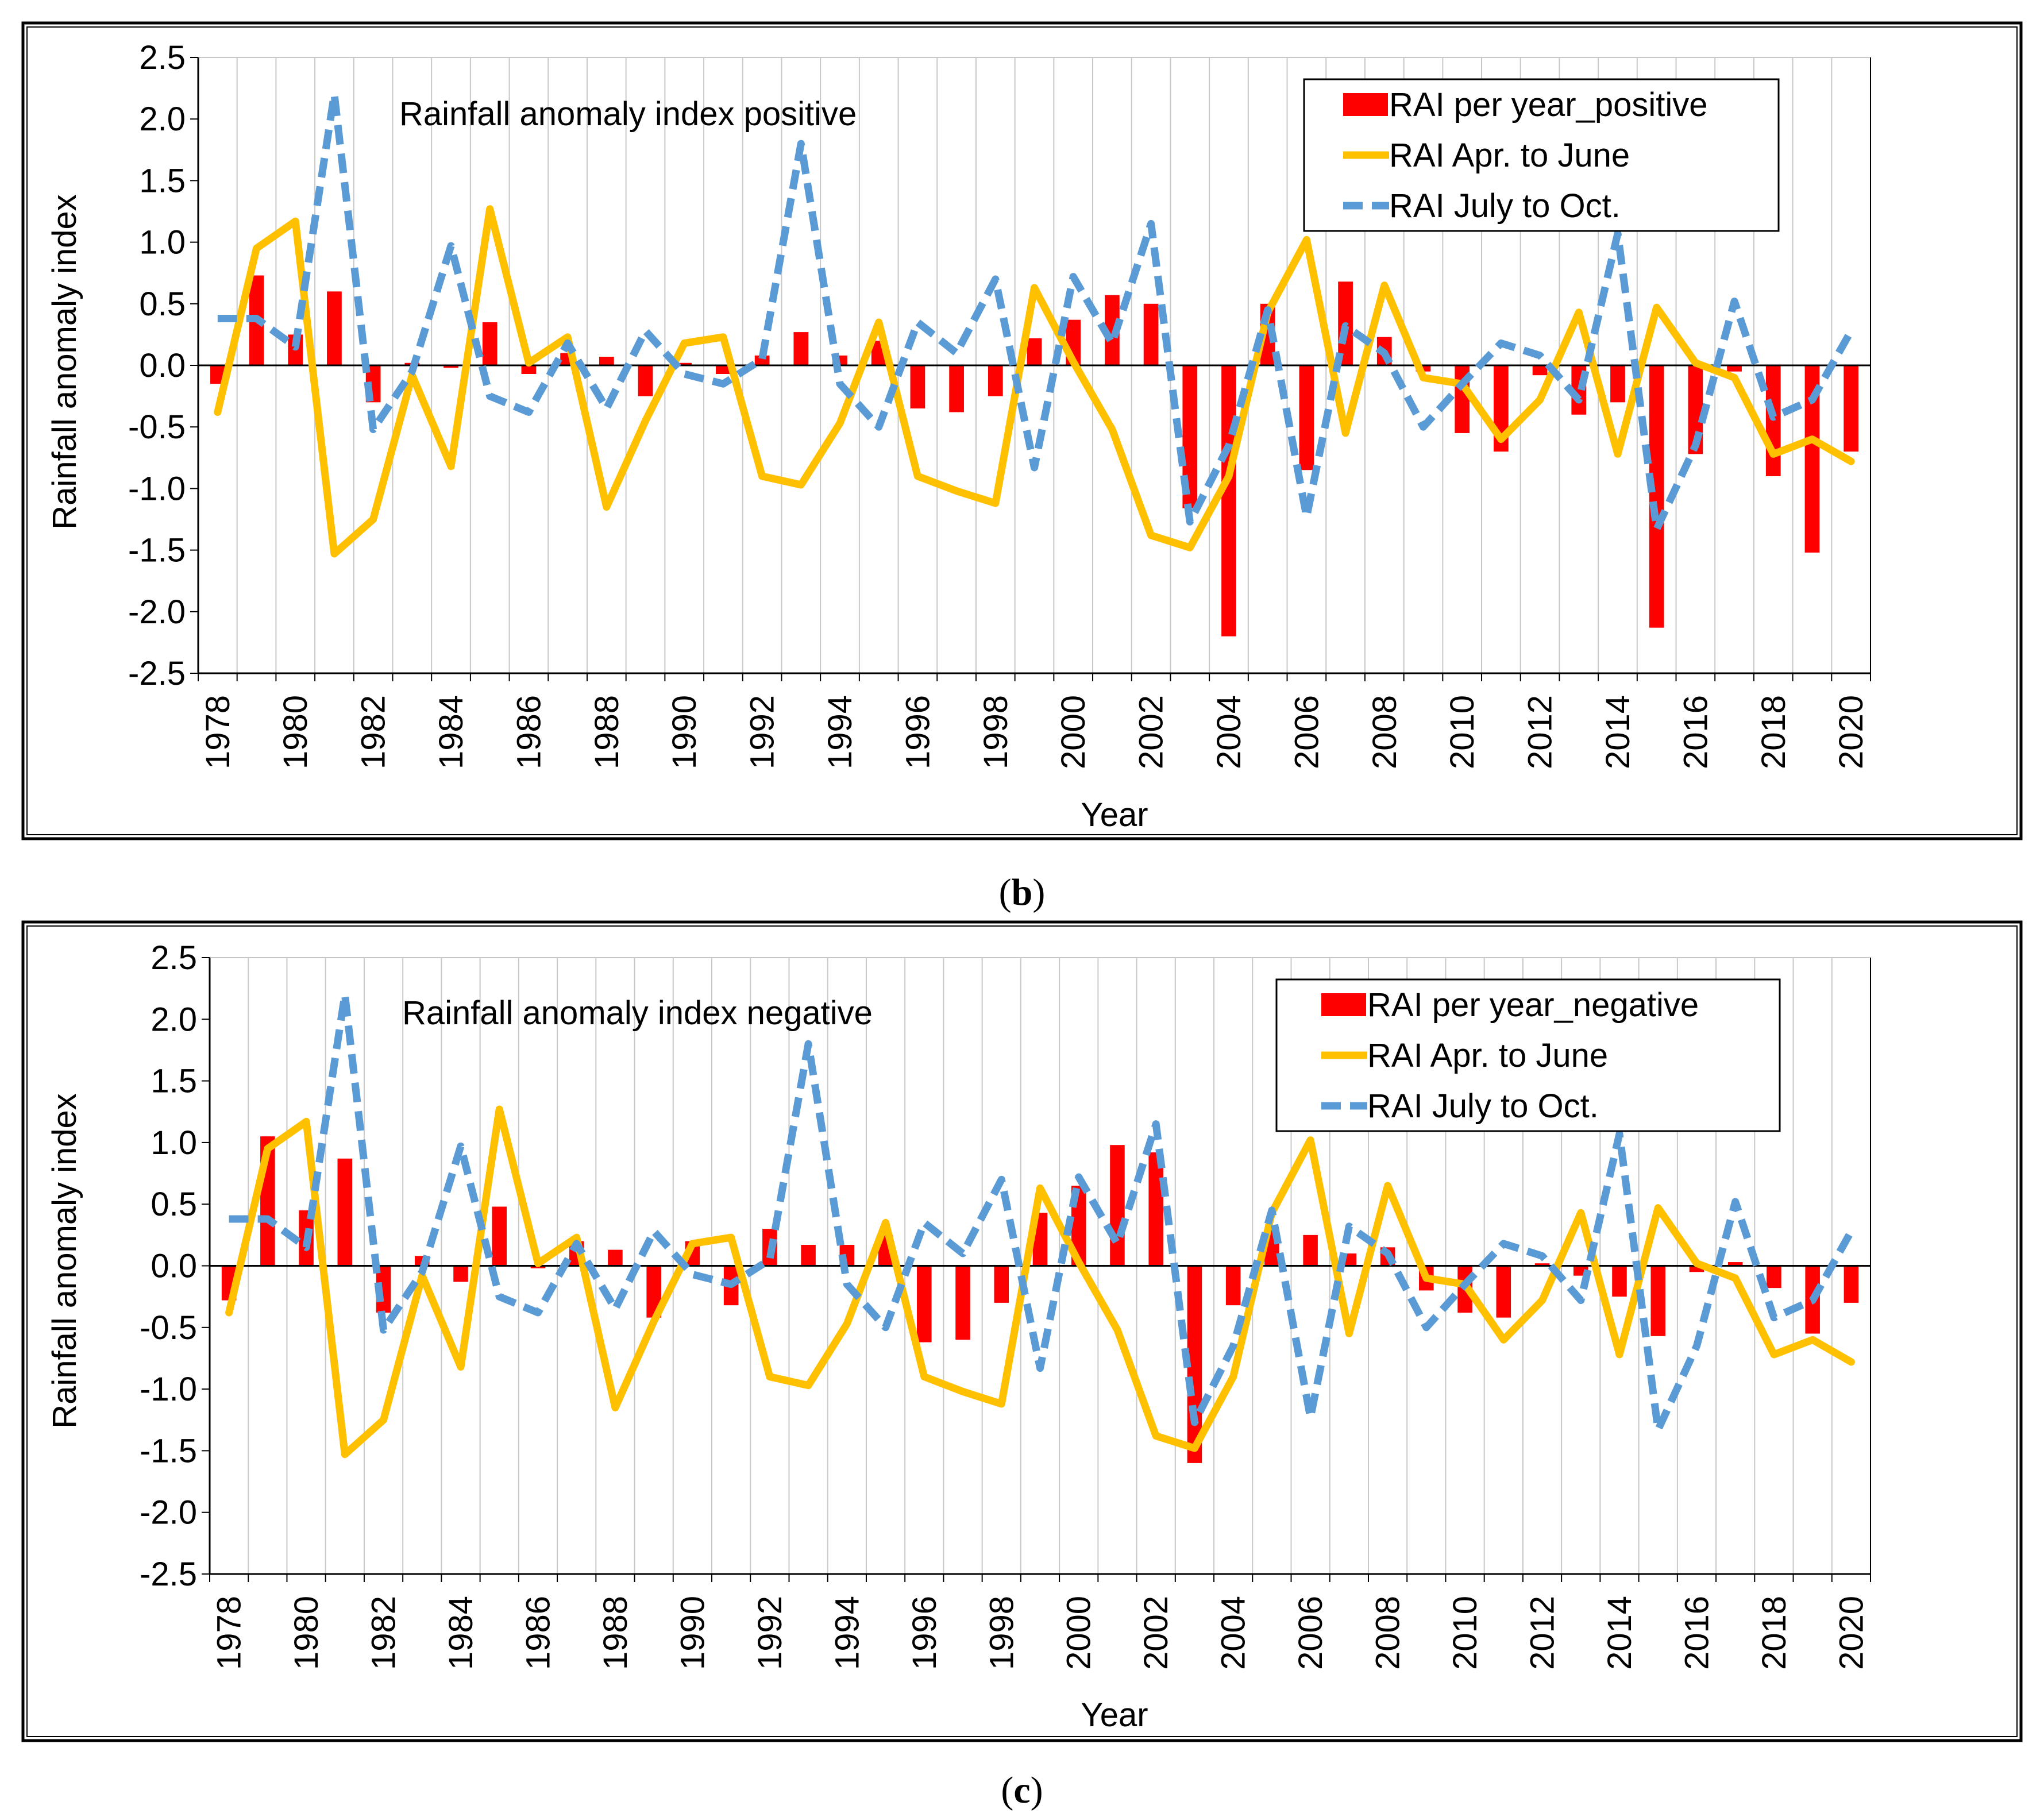  What do you see at coordinates (345, 1212) in the screenshot?
I see `panel-c-bar-1981` at bounding box center [345, 1212].